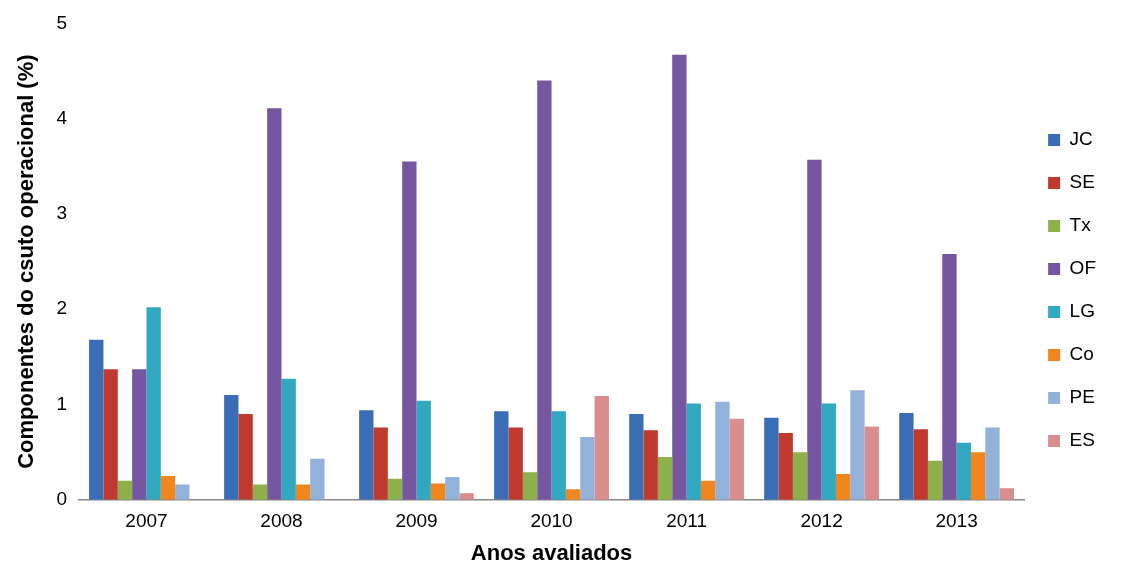  Describe the element at coordinates (956, 521) in the screenshot. I see `x-tick-label: 2013` at that location.